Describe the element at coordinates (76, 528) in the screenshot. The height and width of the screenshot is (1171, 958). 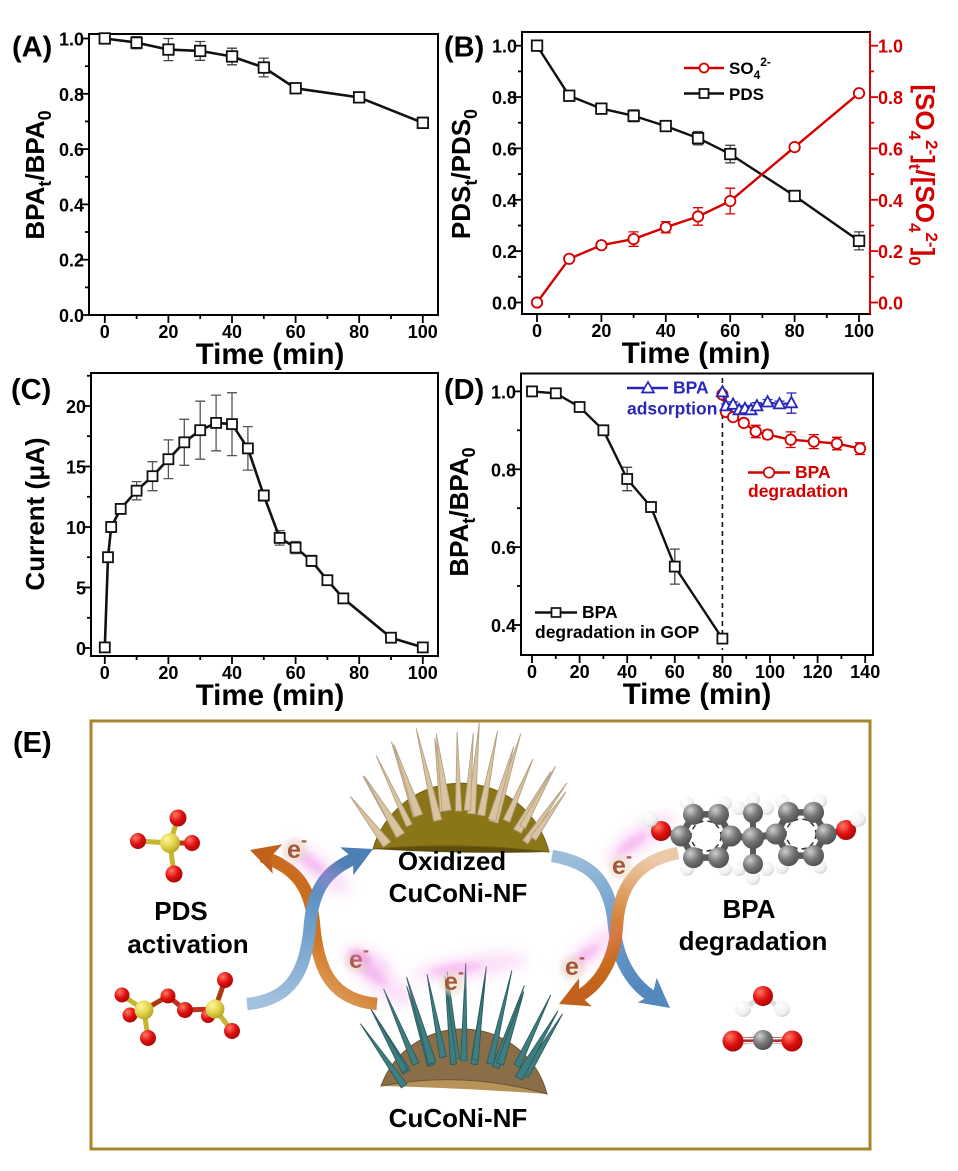
I see `svg-text: 10` at that location.